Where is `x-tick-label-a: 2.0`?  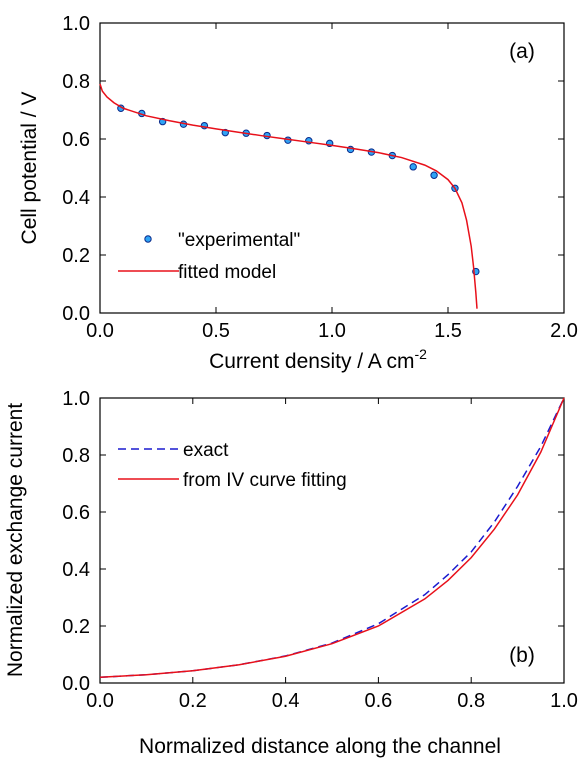
x-tick-label-a: 2.0 is located at coordinates (564, 331).